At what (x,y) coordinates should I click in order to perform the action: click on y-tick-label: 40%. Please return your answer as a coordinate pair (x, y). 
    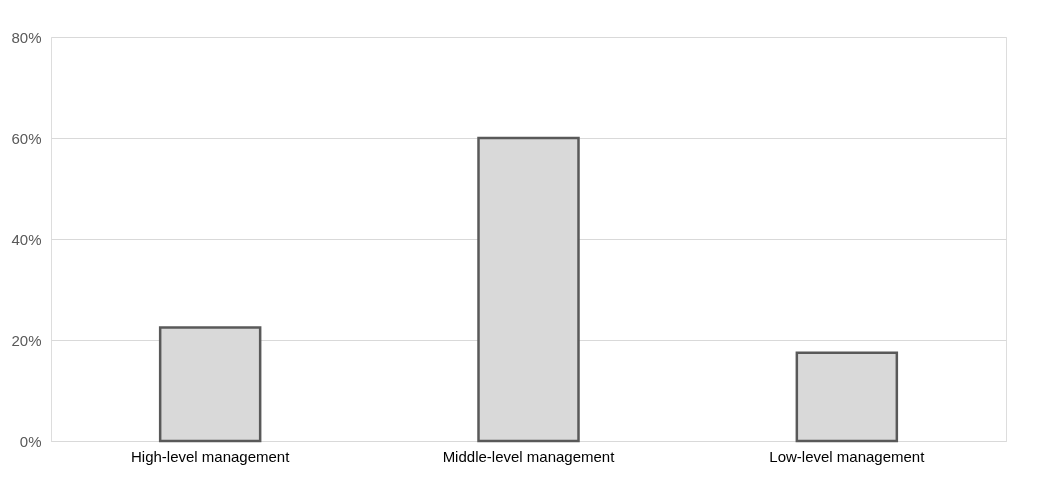
    Looking at the image, I should click on (26, 239).